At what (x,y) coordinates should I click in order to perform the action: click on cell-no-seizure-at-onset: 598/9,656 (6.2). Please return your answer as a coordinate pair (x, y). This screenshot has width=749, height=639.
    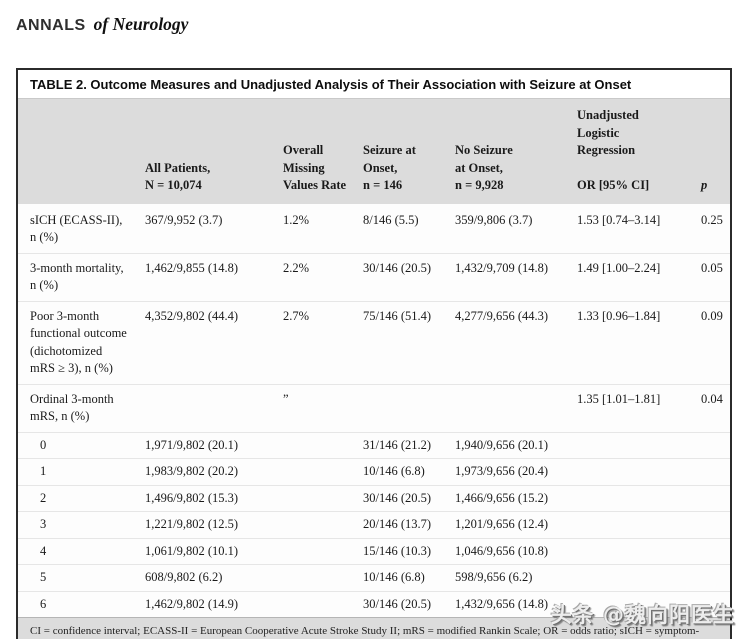
    Looking at the image, I should click on (494, 577).